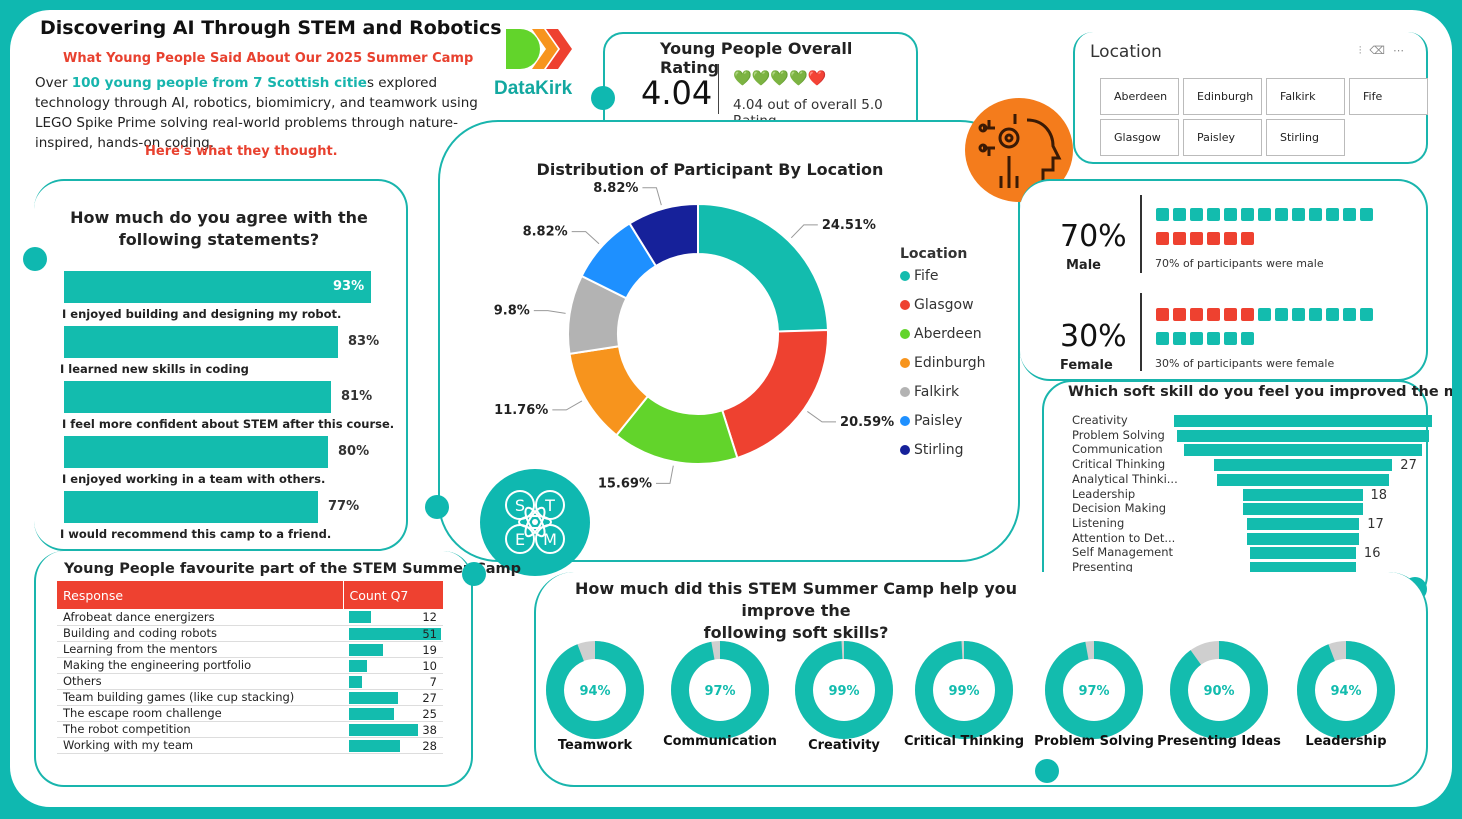 This screenshot has width=1462, height=819. Describe the element at coordinates (250, 649) in the screenshot. I see `table-row: Learning from the mentors 19` at that location.